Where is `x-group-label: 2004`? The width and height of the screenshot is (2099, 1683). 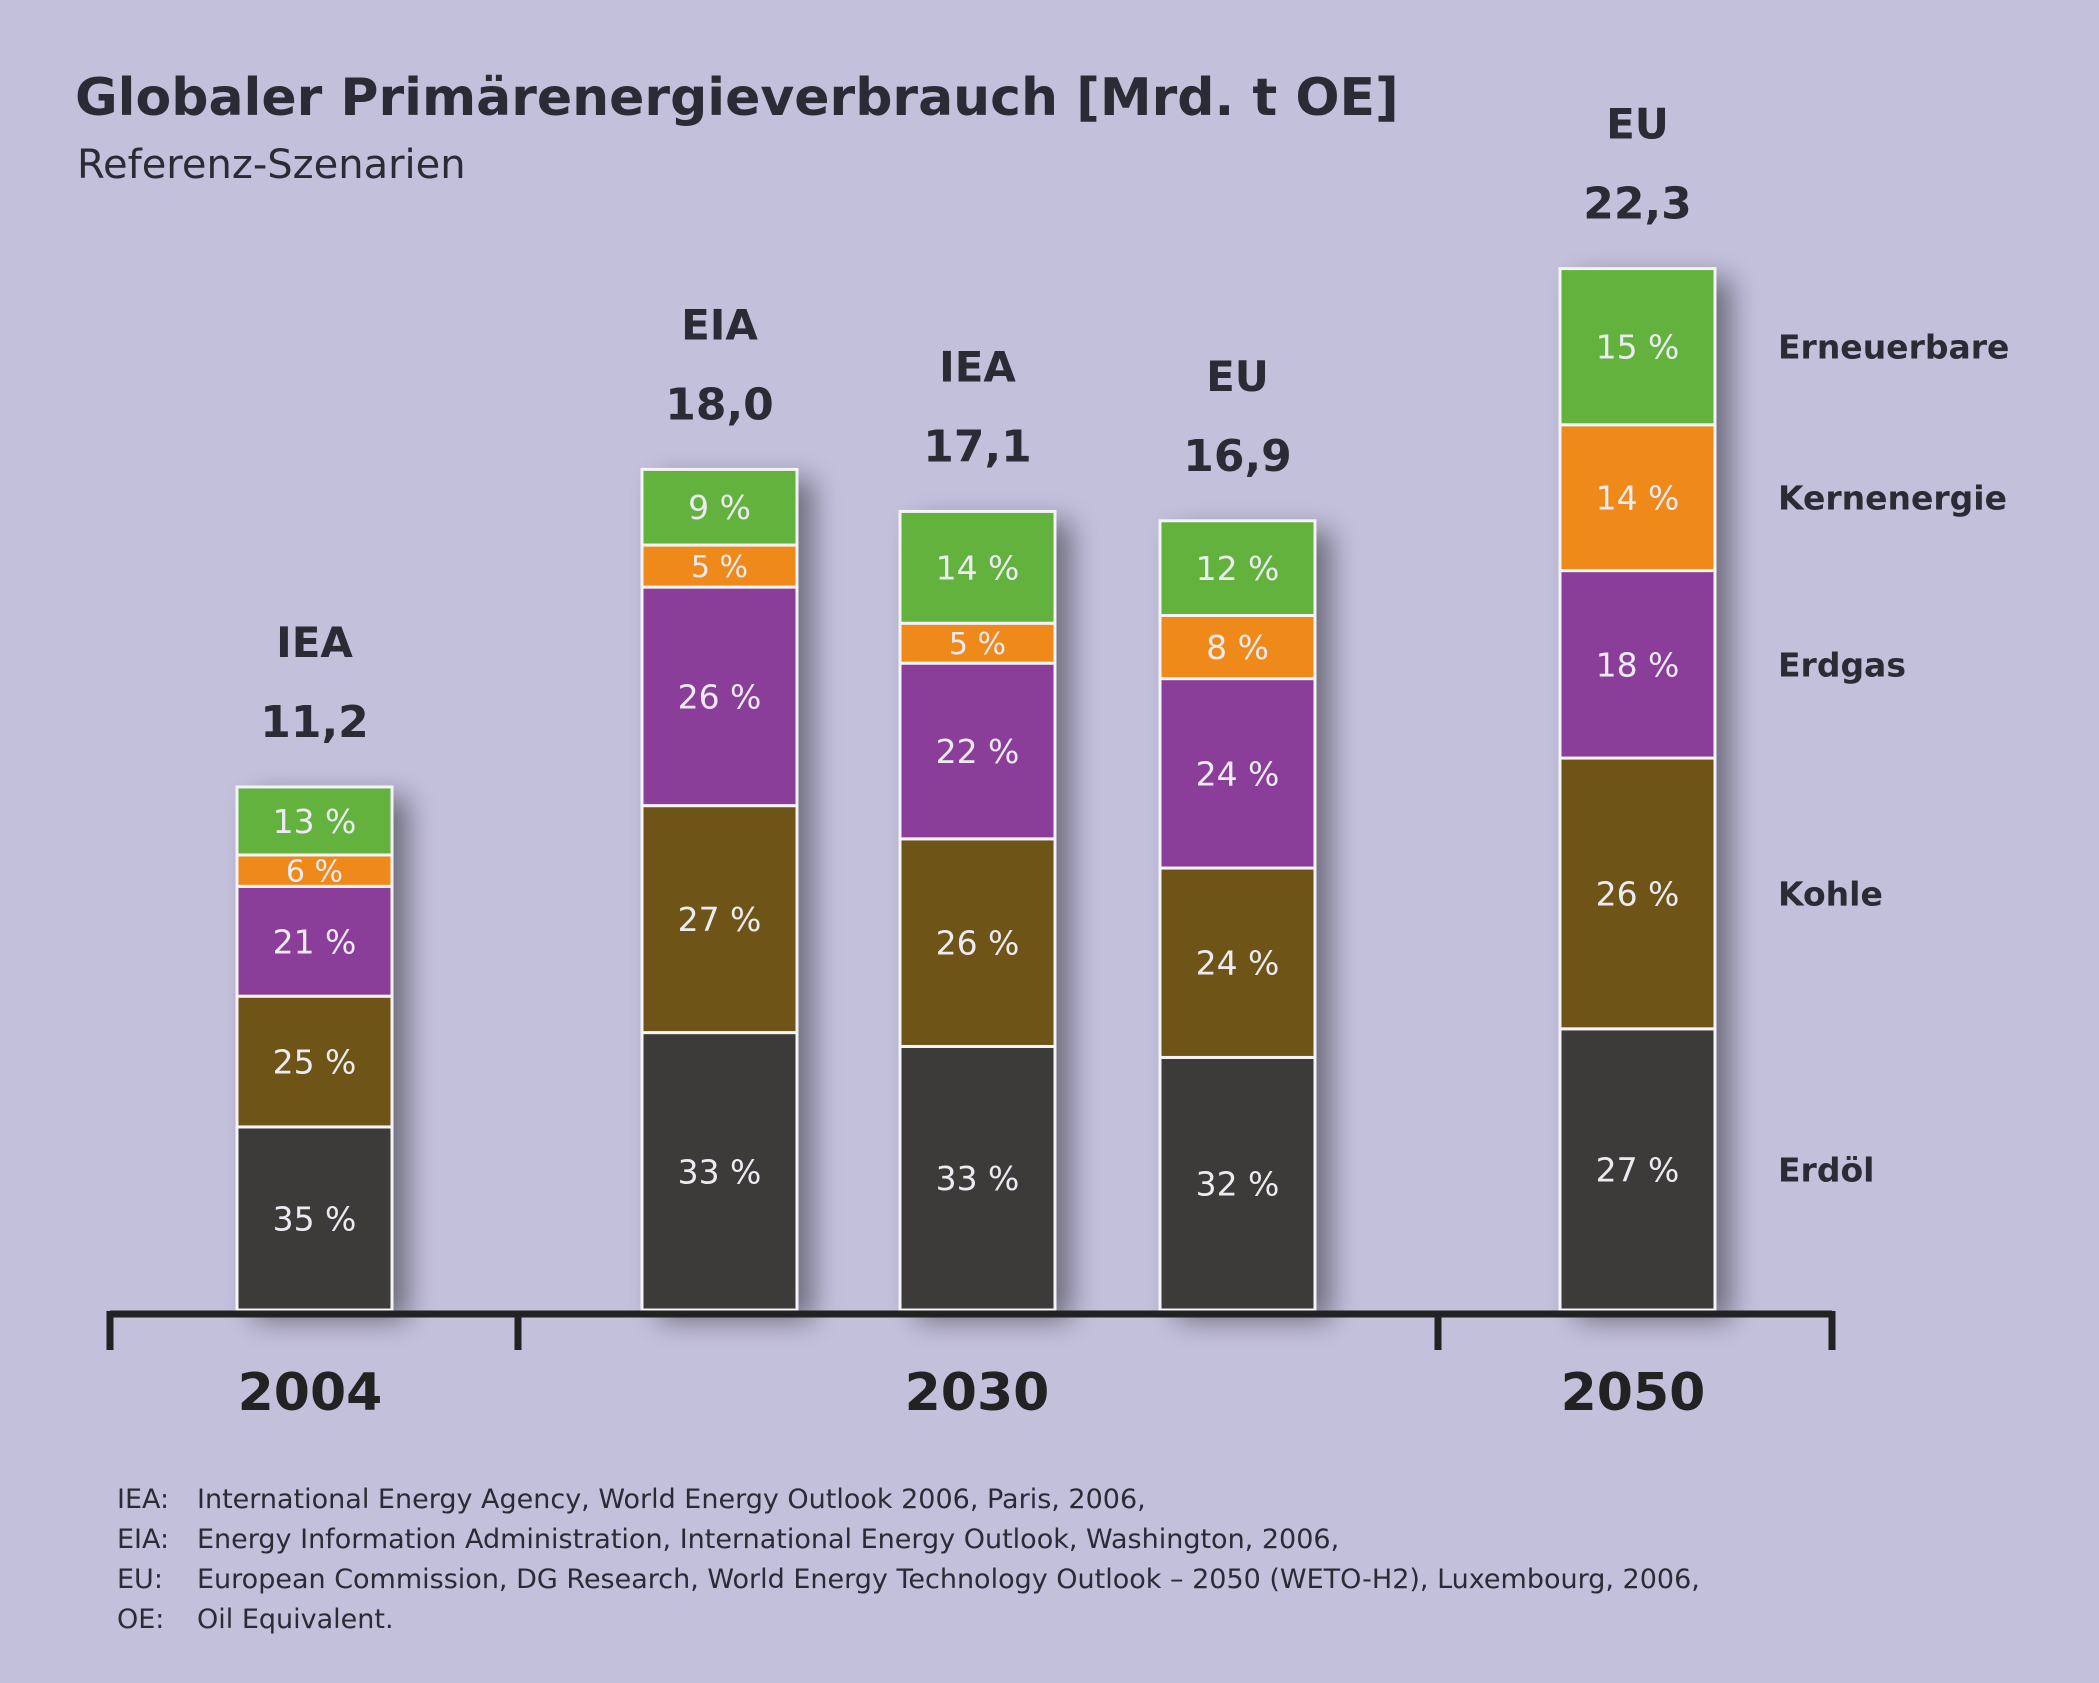
x-group-label: 2004 is located at coordinates (310, 1393).